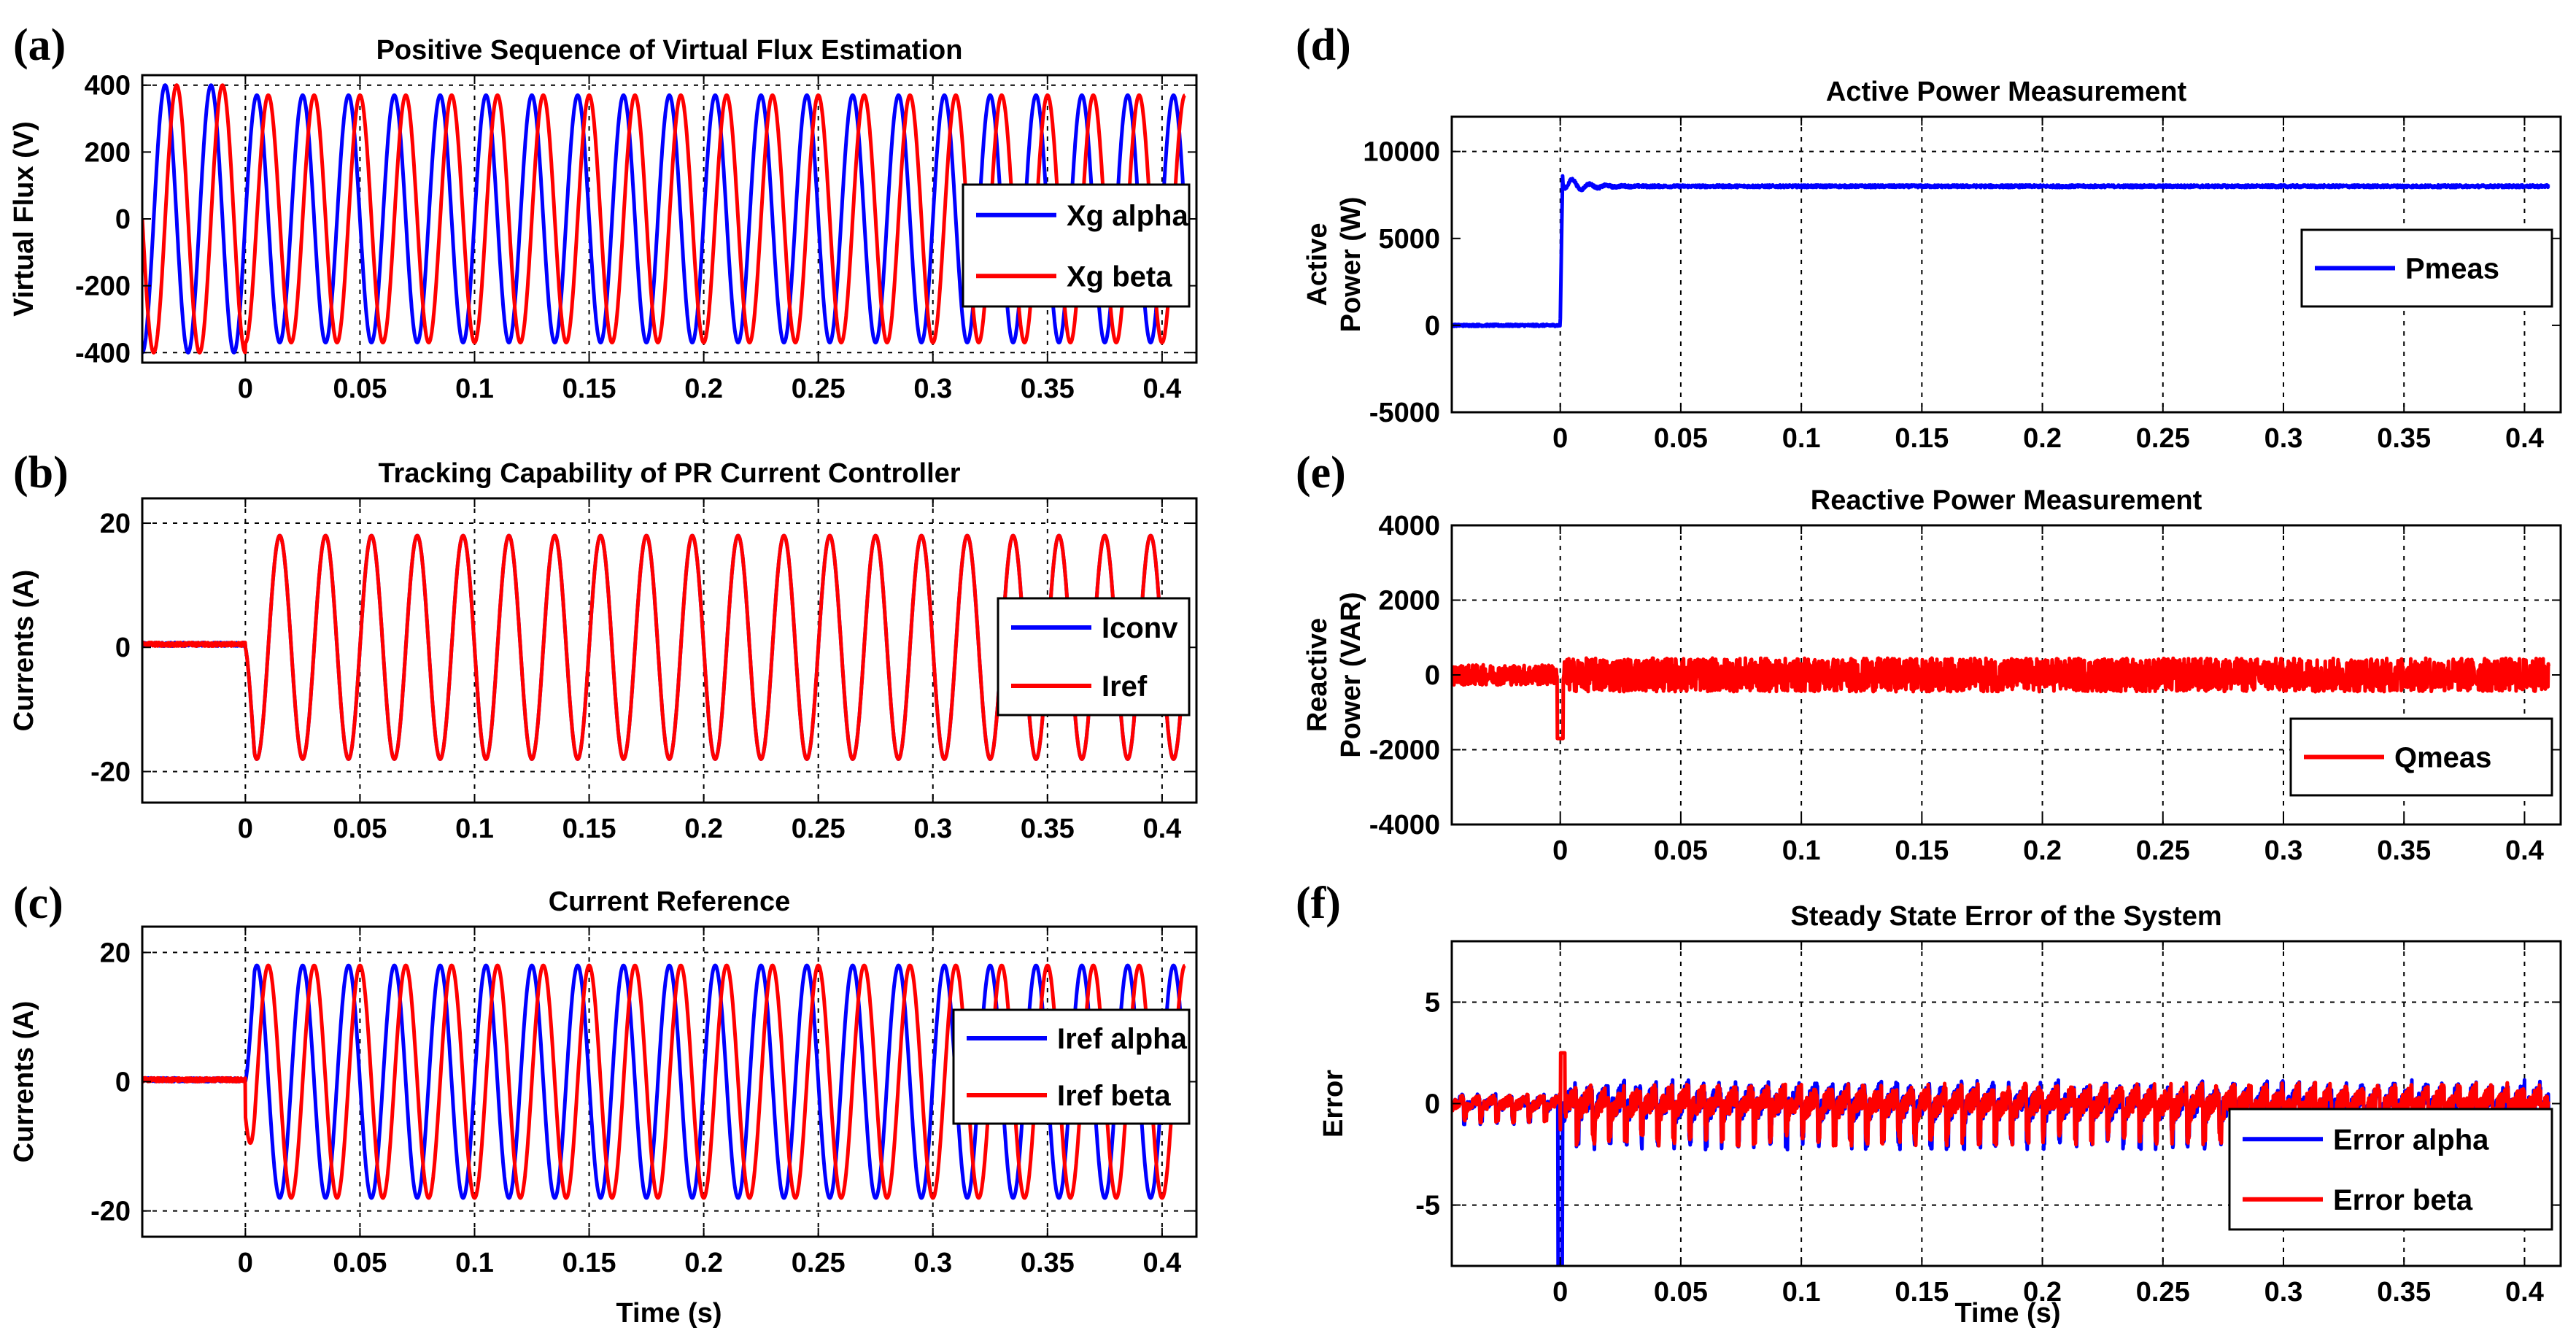 The image size is (2576, 1344). Describe the element at coordinates (664, 1081) in the screenshot. I see `series-line-iref-alpha` at that location.